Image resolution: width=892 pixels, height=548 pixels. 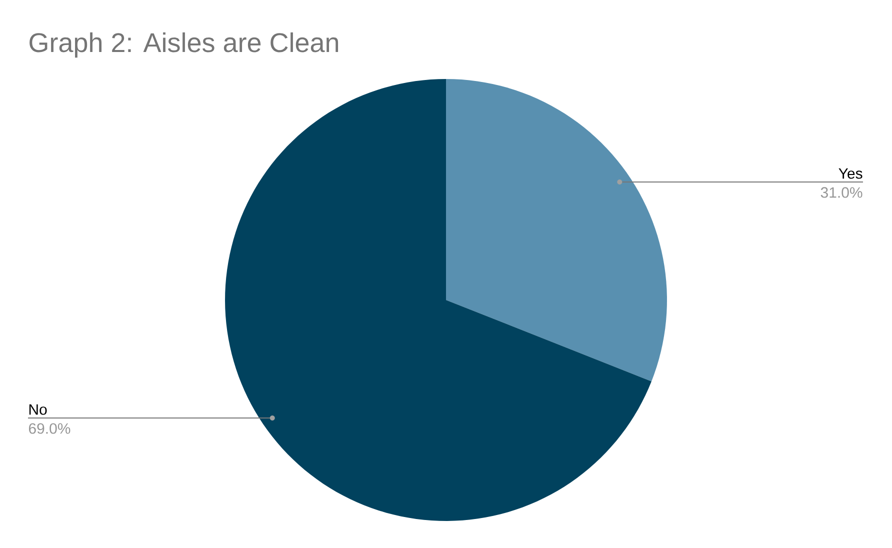 What do you see at coordinates (850, 173) in the screenshot?
I see `slice-label: Yes` at bounding box center [850, 173].